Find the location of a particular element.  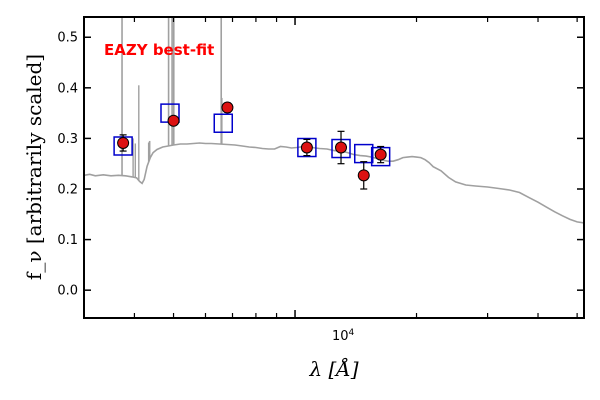

y-tick-label: 0.2 is located at coordinates (67, 190).